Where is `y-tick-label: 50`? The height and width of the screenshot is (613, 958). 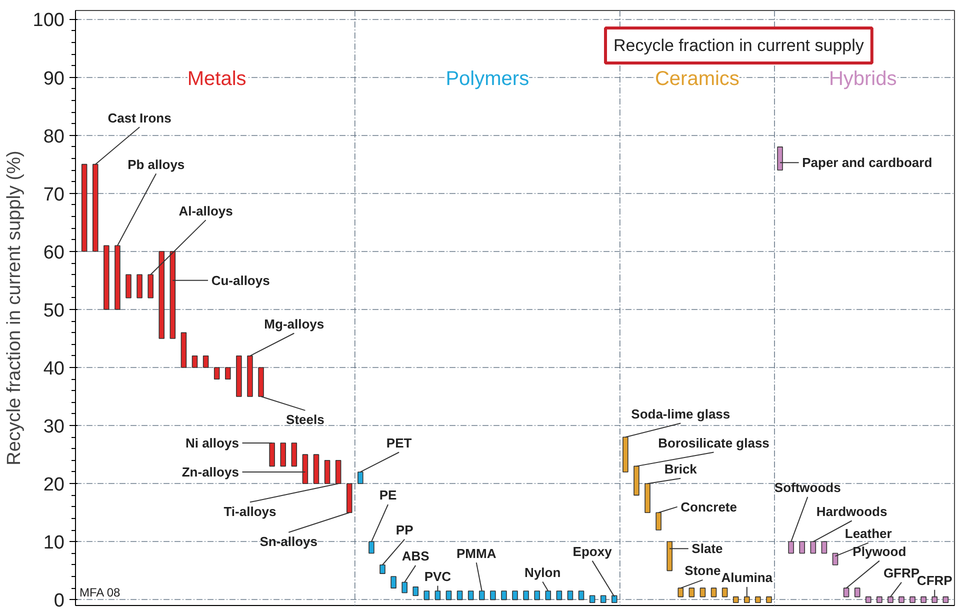 y-tick-label: 50 is located at coordinates (54, 311).